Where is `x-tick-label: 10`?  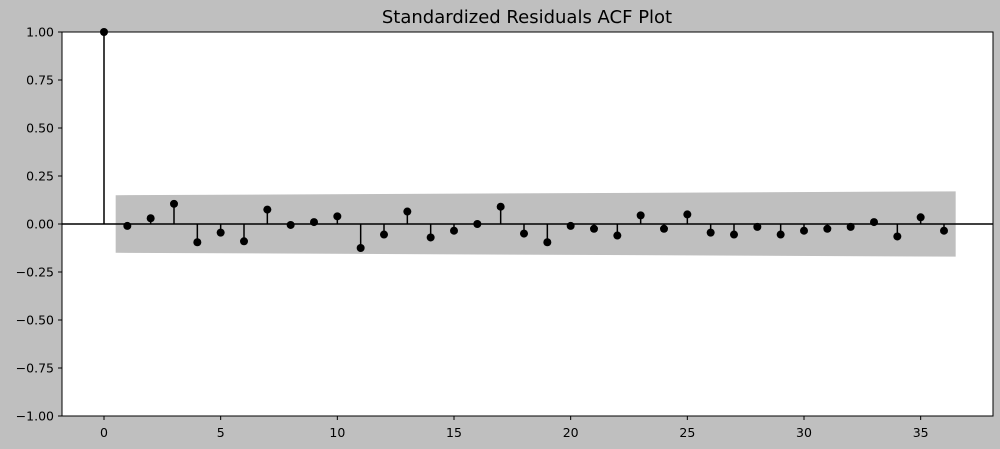 x-tick-label: 10 is located at coordinates (337, 432).